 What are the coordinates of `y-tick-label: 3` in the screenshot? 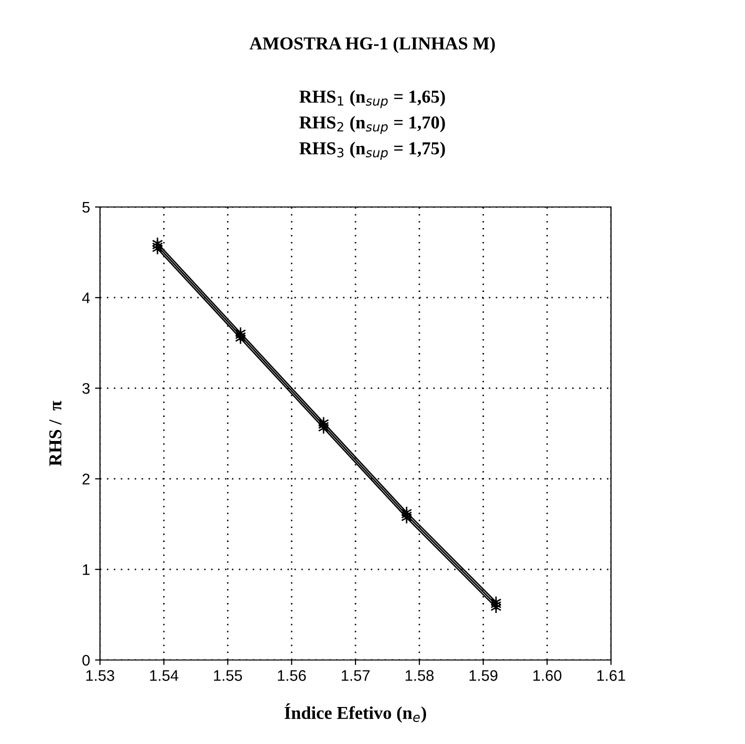 It's located at (86, 388).